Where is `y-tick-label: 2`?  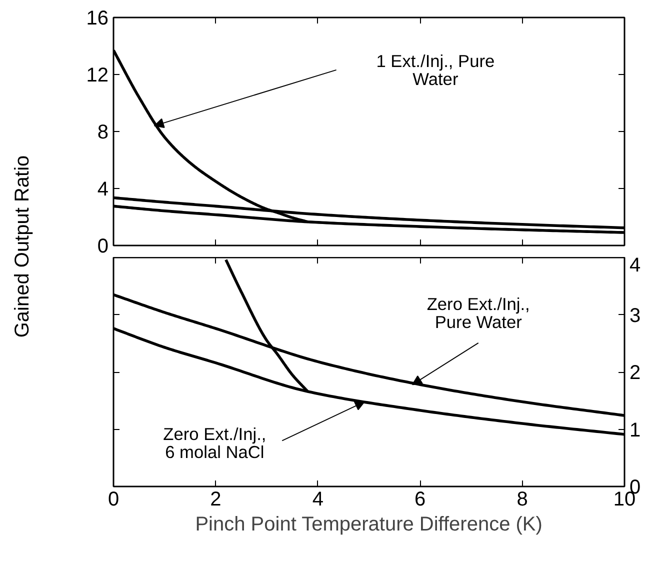 y-tick-label: 2 is located at coordinates (635, 373).